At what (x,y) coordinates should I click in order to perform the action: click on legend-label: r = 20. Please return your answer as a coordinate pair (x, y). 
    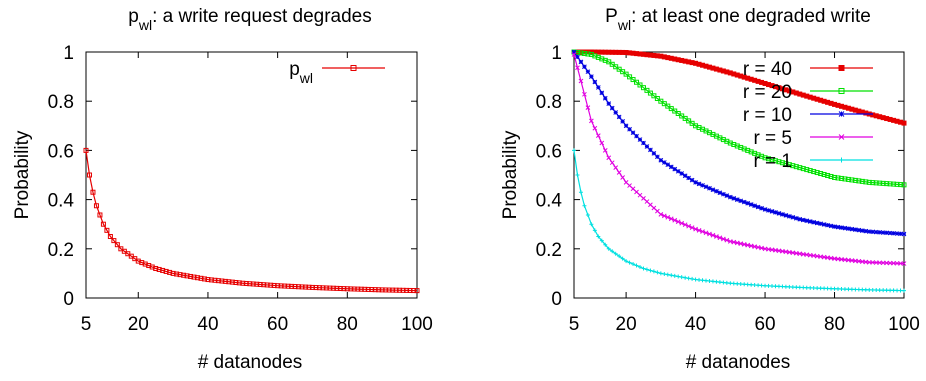
    Looking at the image, I should click on (767, 92).